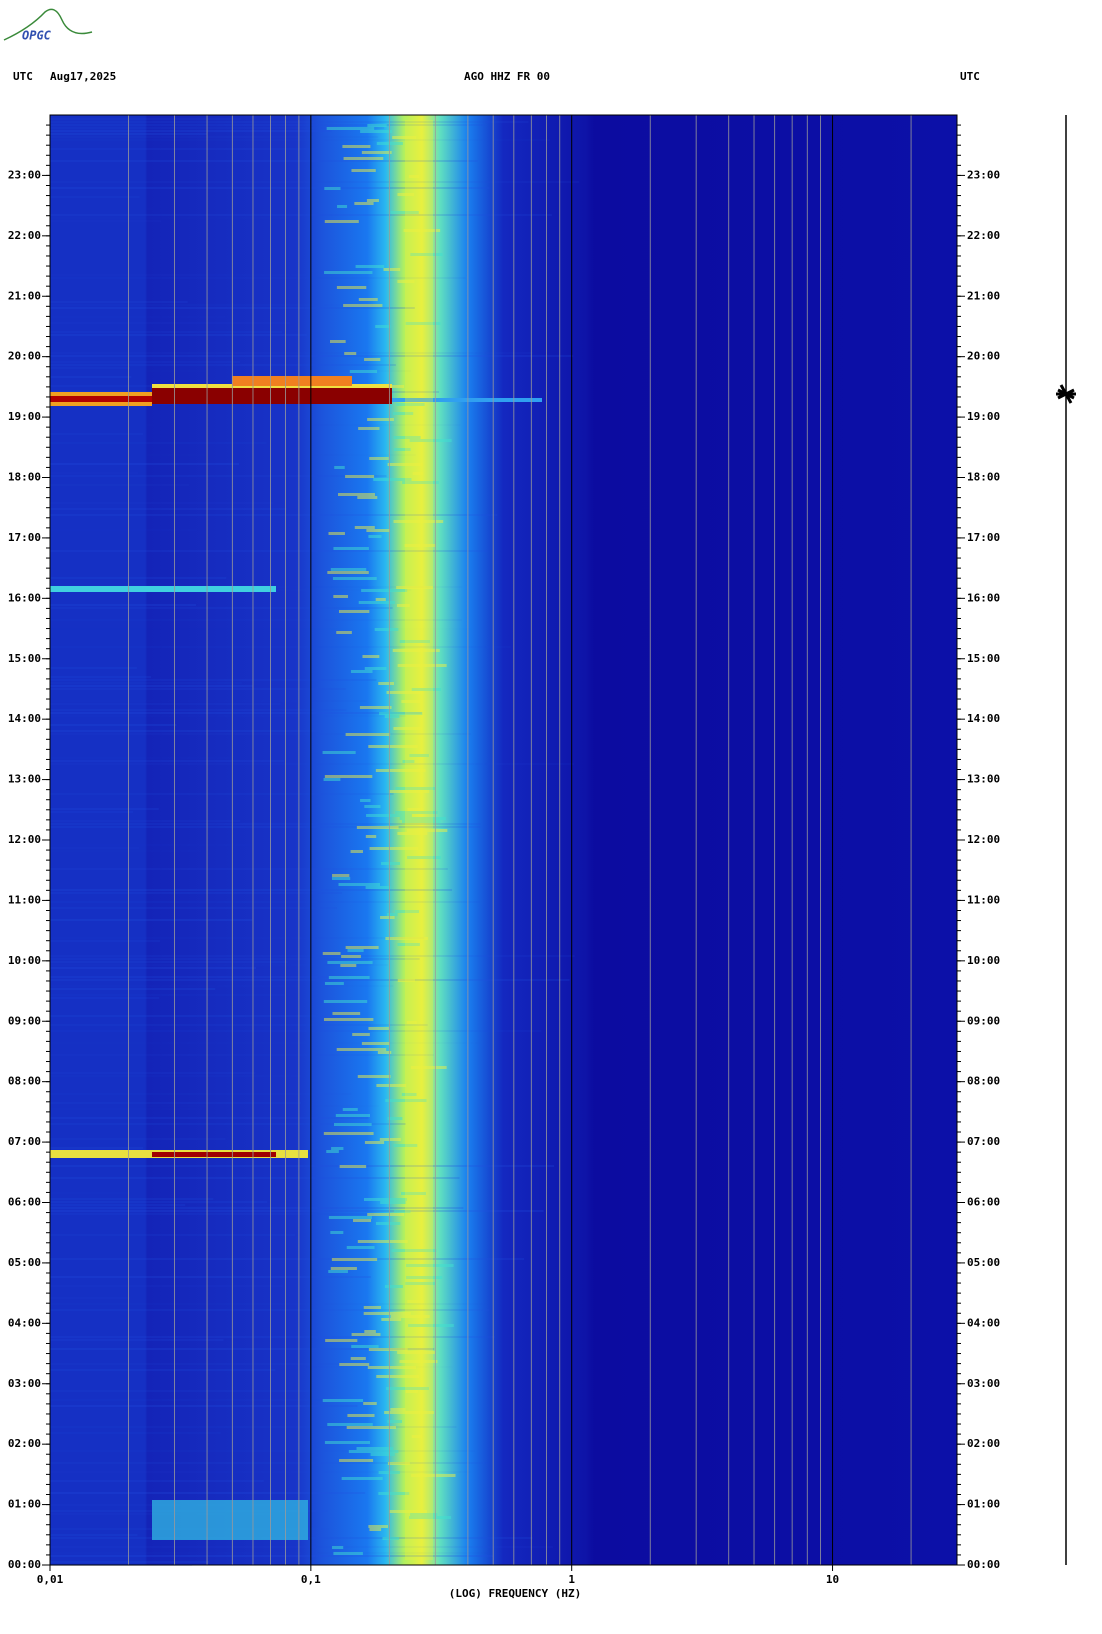 This screenshot has height=1634, width=1102. I want to click on y-tick-label: 07:00, so click(24, 1141).